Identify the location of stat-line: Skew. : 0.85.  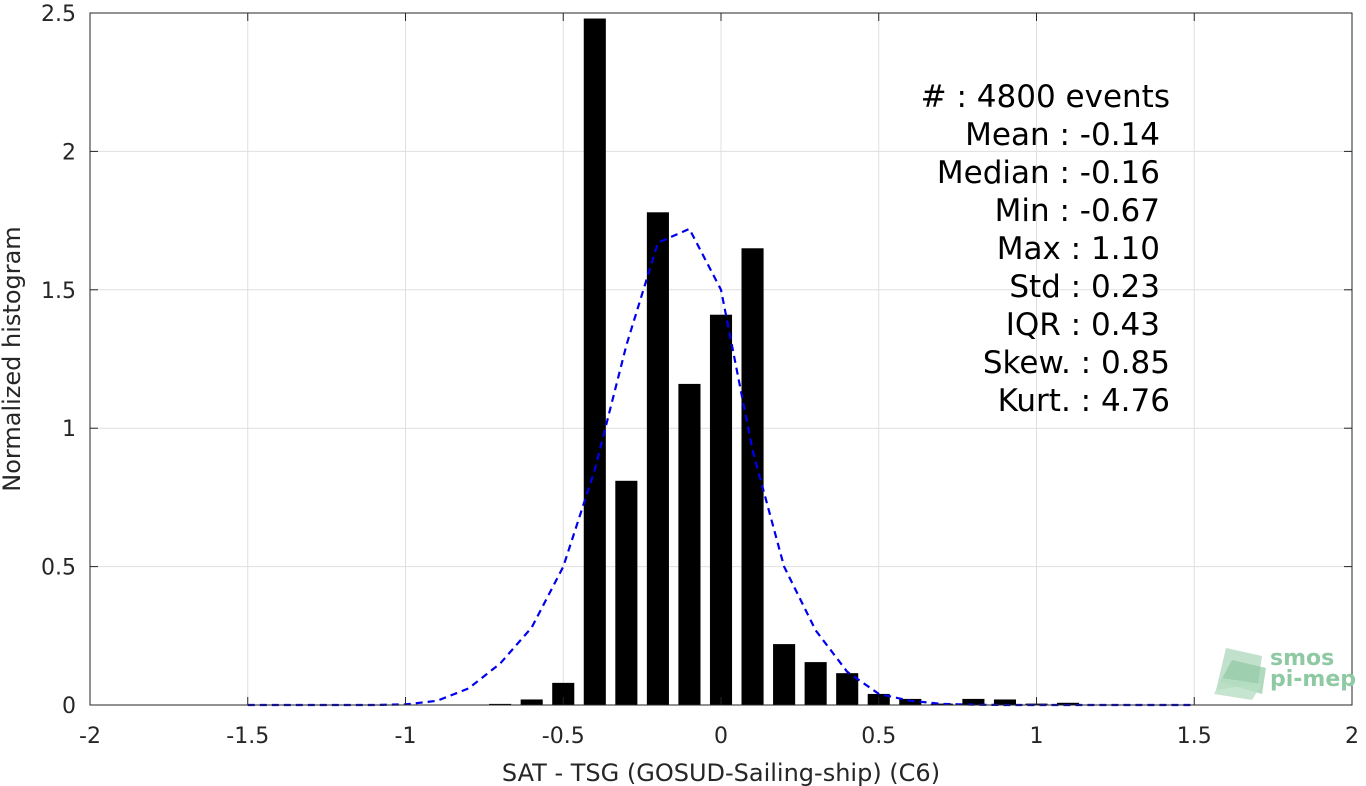
(1076, 363).